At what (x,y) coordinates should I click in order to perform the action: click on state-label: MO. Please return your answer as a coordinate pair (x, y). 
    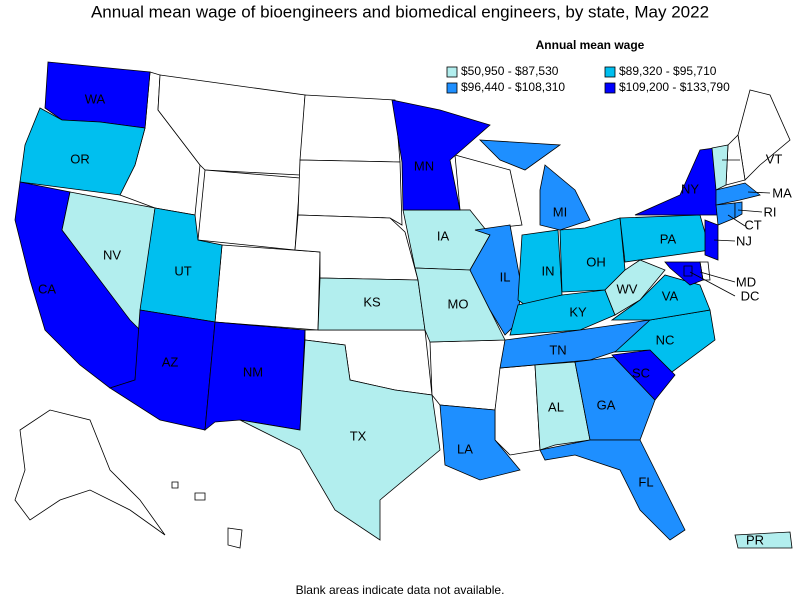
    Looking at the image, I should click on (458, 303).